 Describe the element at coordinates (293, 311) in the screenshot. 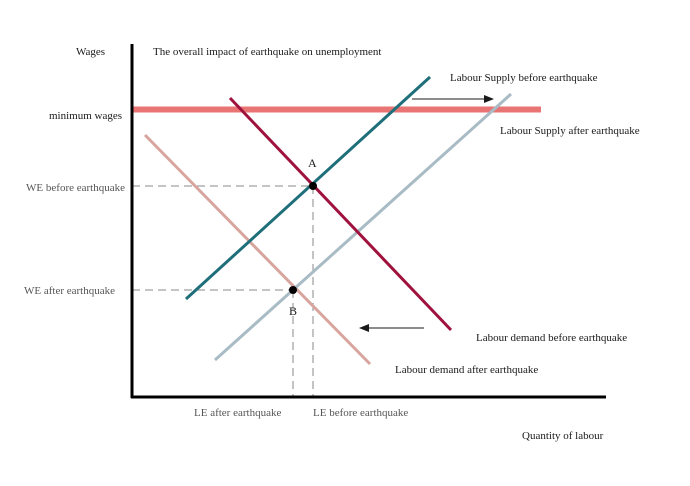

I see `point-b-label: B` at that location.